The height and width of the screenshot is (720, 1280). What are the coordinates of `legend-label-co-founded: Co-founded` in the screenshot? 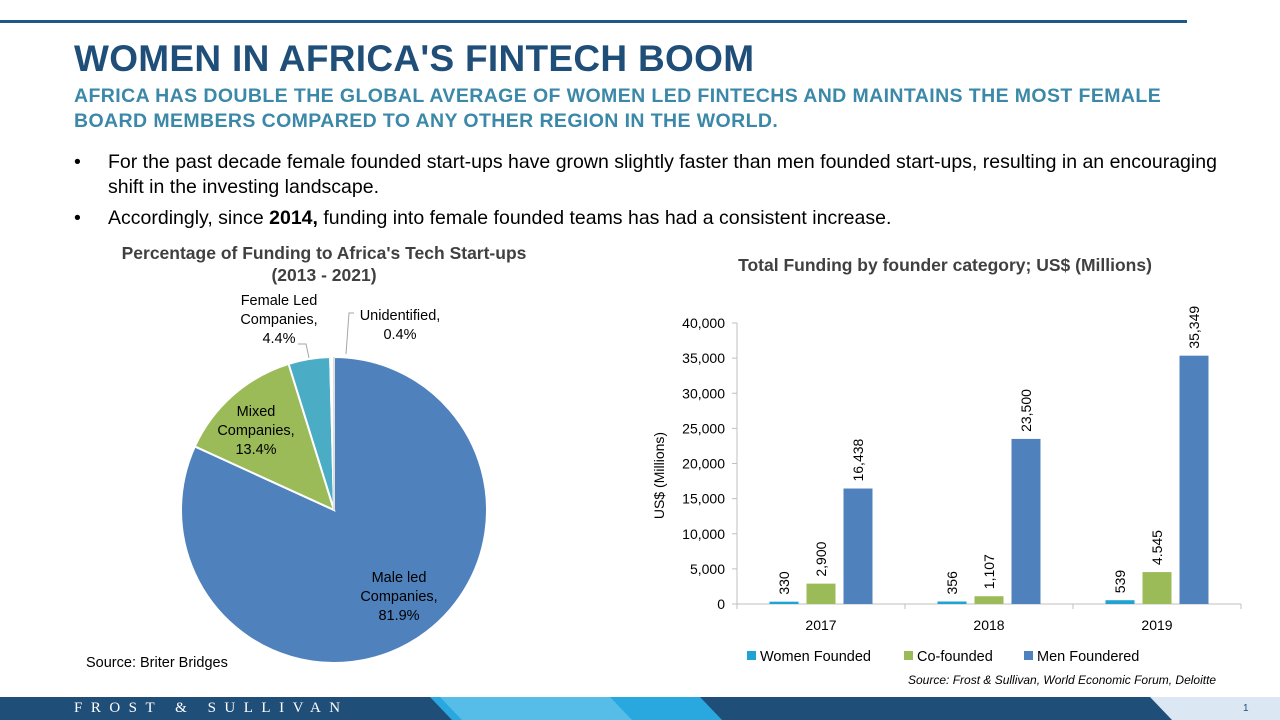 It's located at (955, 657).